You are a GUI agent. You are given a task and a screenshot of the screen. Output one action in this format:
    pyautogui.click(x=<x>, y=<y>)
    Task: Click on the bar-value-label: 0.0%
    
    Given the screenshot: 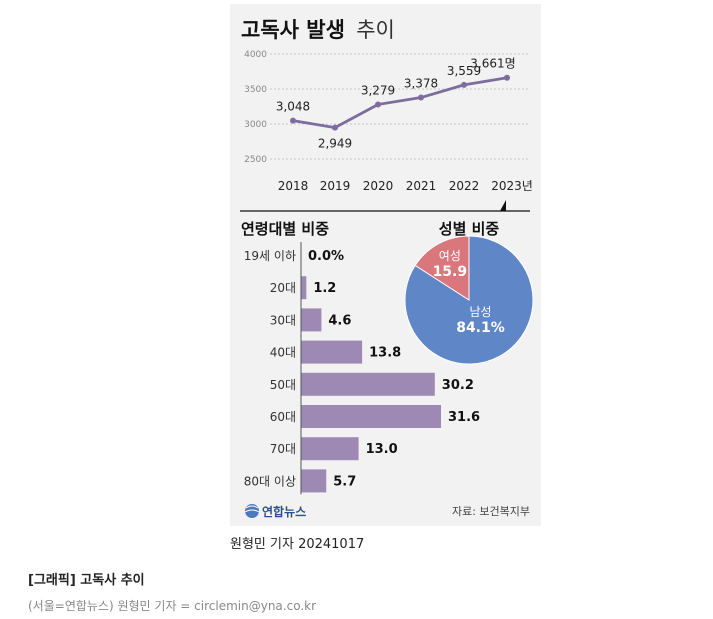 What is the action you would take?
    pyautogui.click(x=326, y=256)
    